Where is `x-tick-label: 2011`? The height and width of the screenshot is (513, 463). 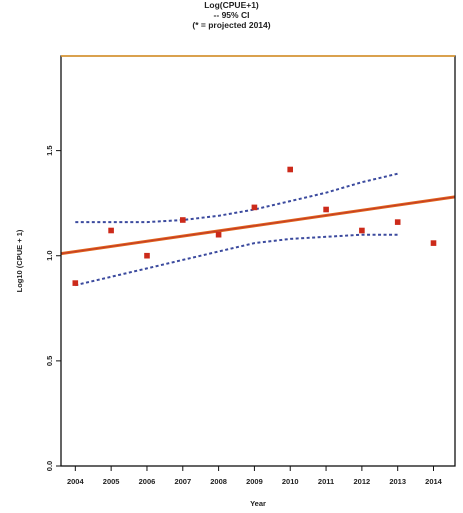 x-tick-label: 2011 is located at coordinates (326, 481).